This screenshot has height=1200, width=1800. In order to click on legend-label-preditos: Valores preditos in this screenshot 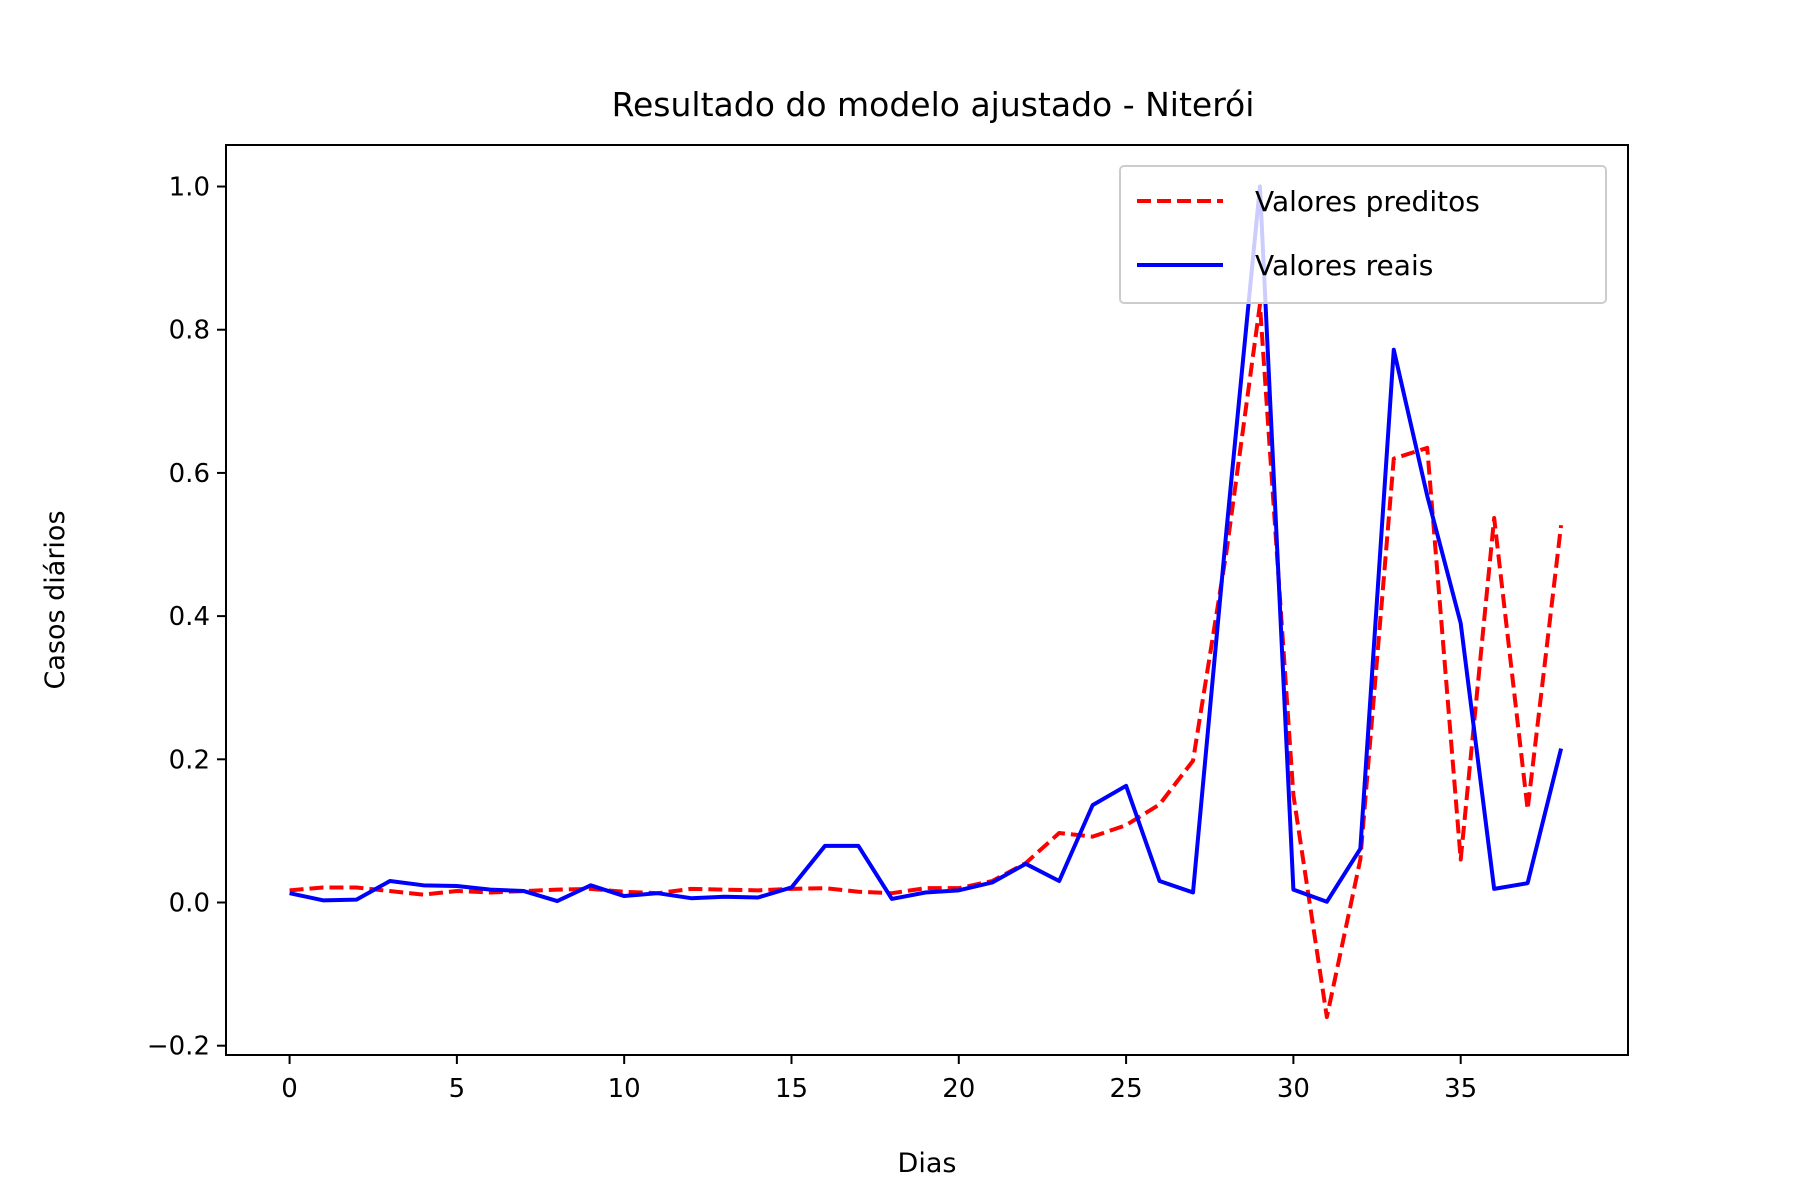, I will do `click(1367, 201)`.